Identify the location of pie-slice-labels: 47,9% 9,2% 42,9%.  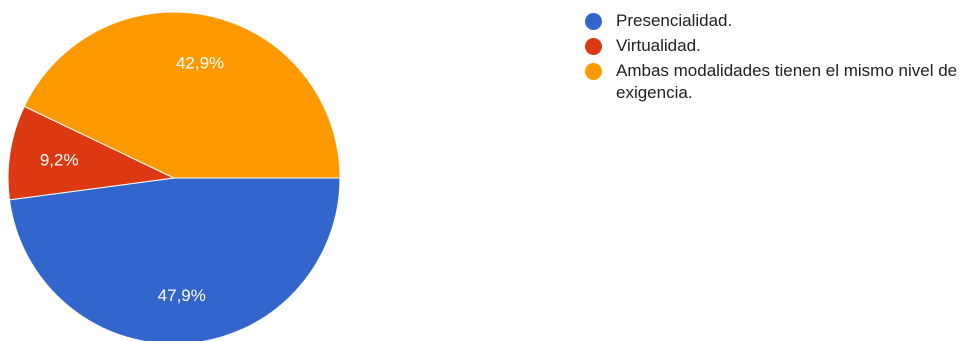
(132, 180).